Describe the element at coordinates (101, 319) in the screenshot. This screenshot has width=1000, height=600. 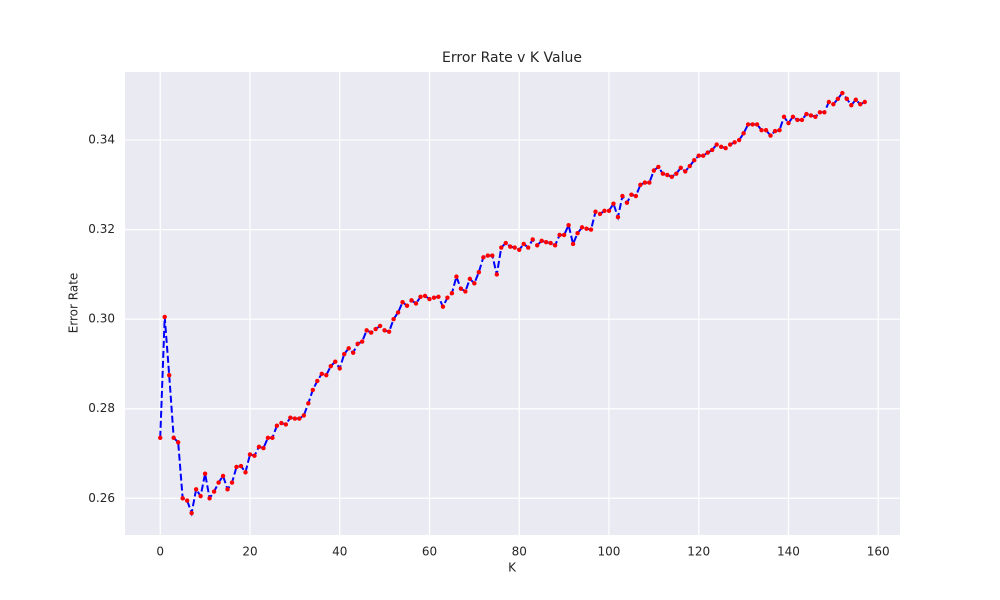
I see `y-tick-label: 0.30` at that location.